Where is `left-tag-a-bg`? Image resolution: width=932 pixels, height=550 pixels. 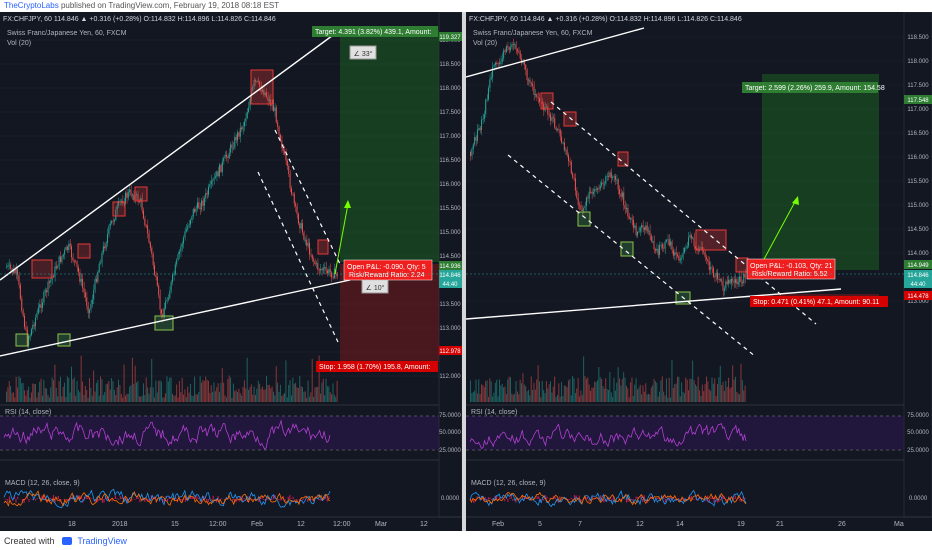 left-tag-a-bg is located at coordinates (450, 265).